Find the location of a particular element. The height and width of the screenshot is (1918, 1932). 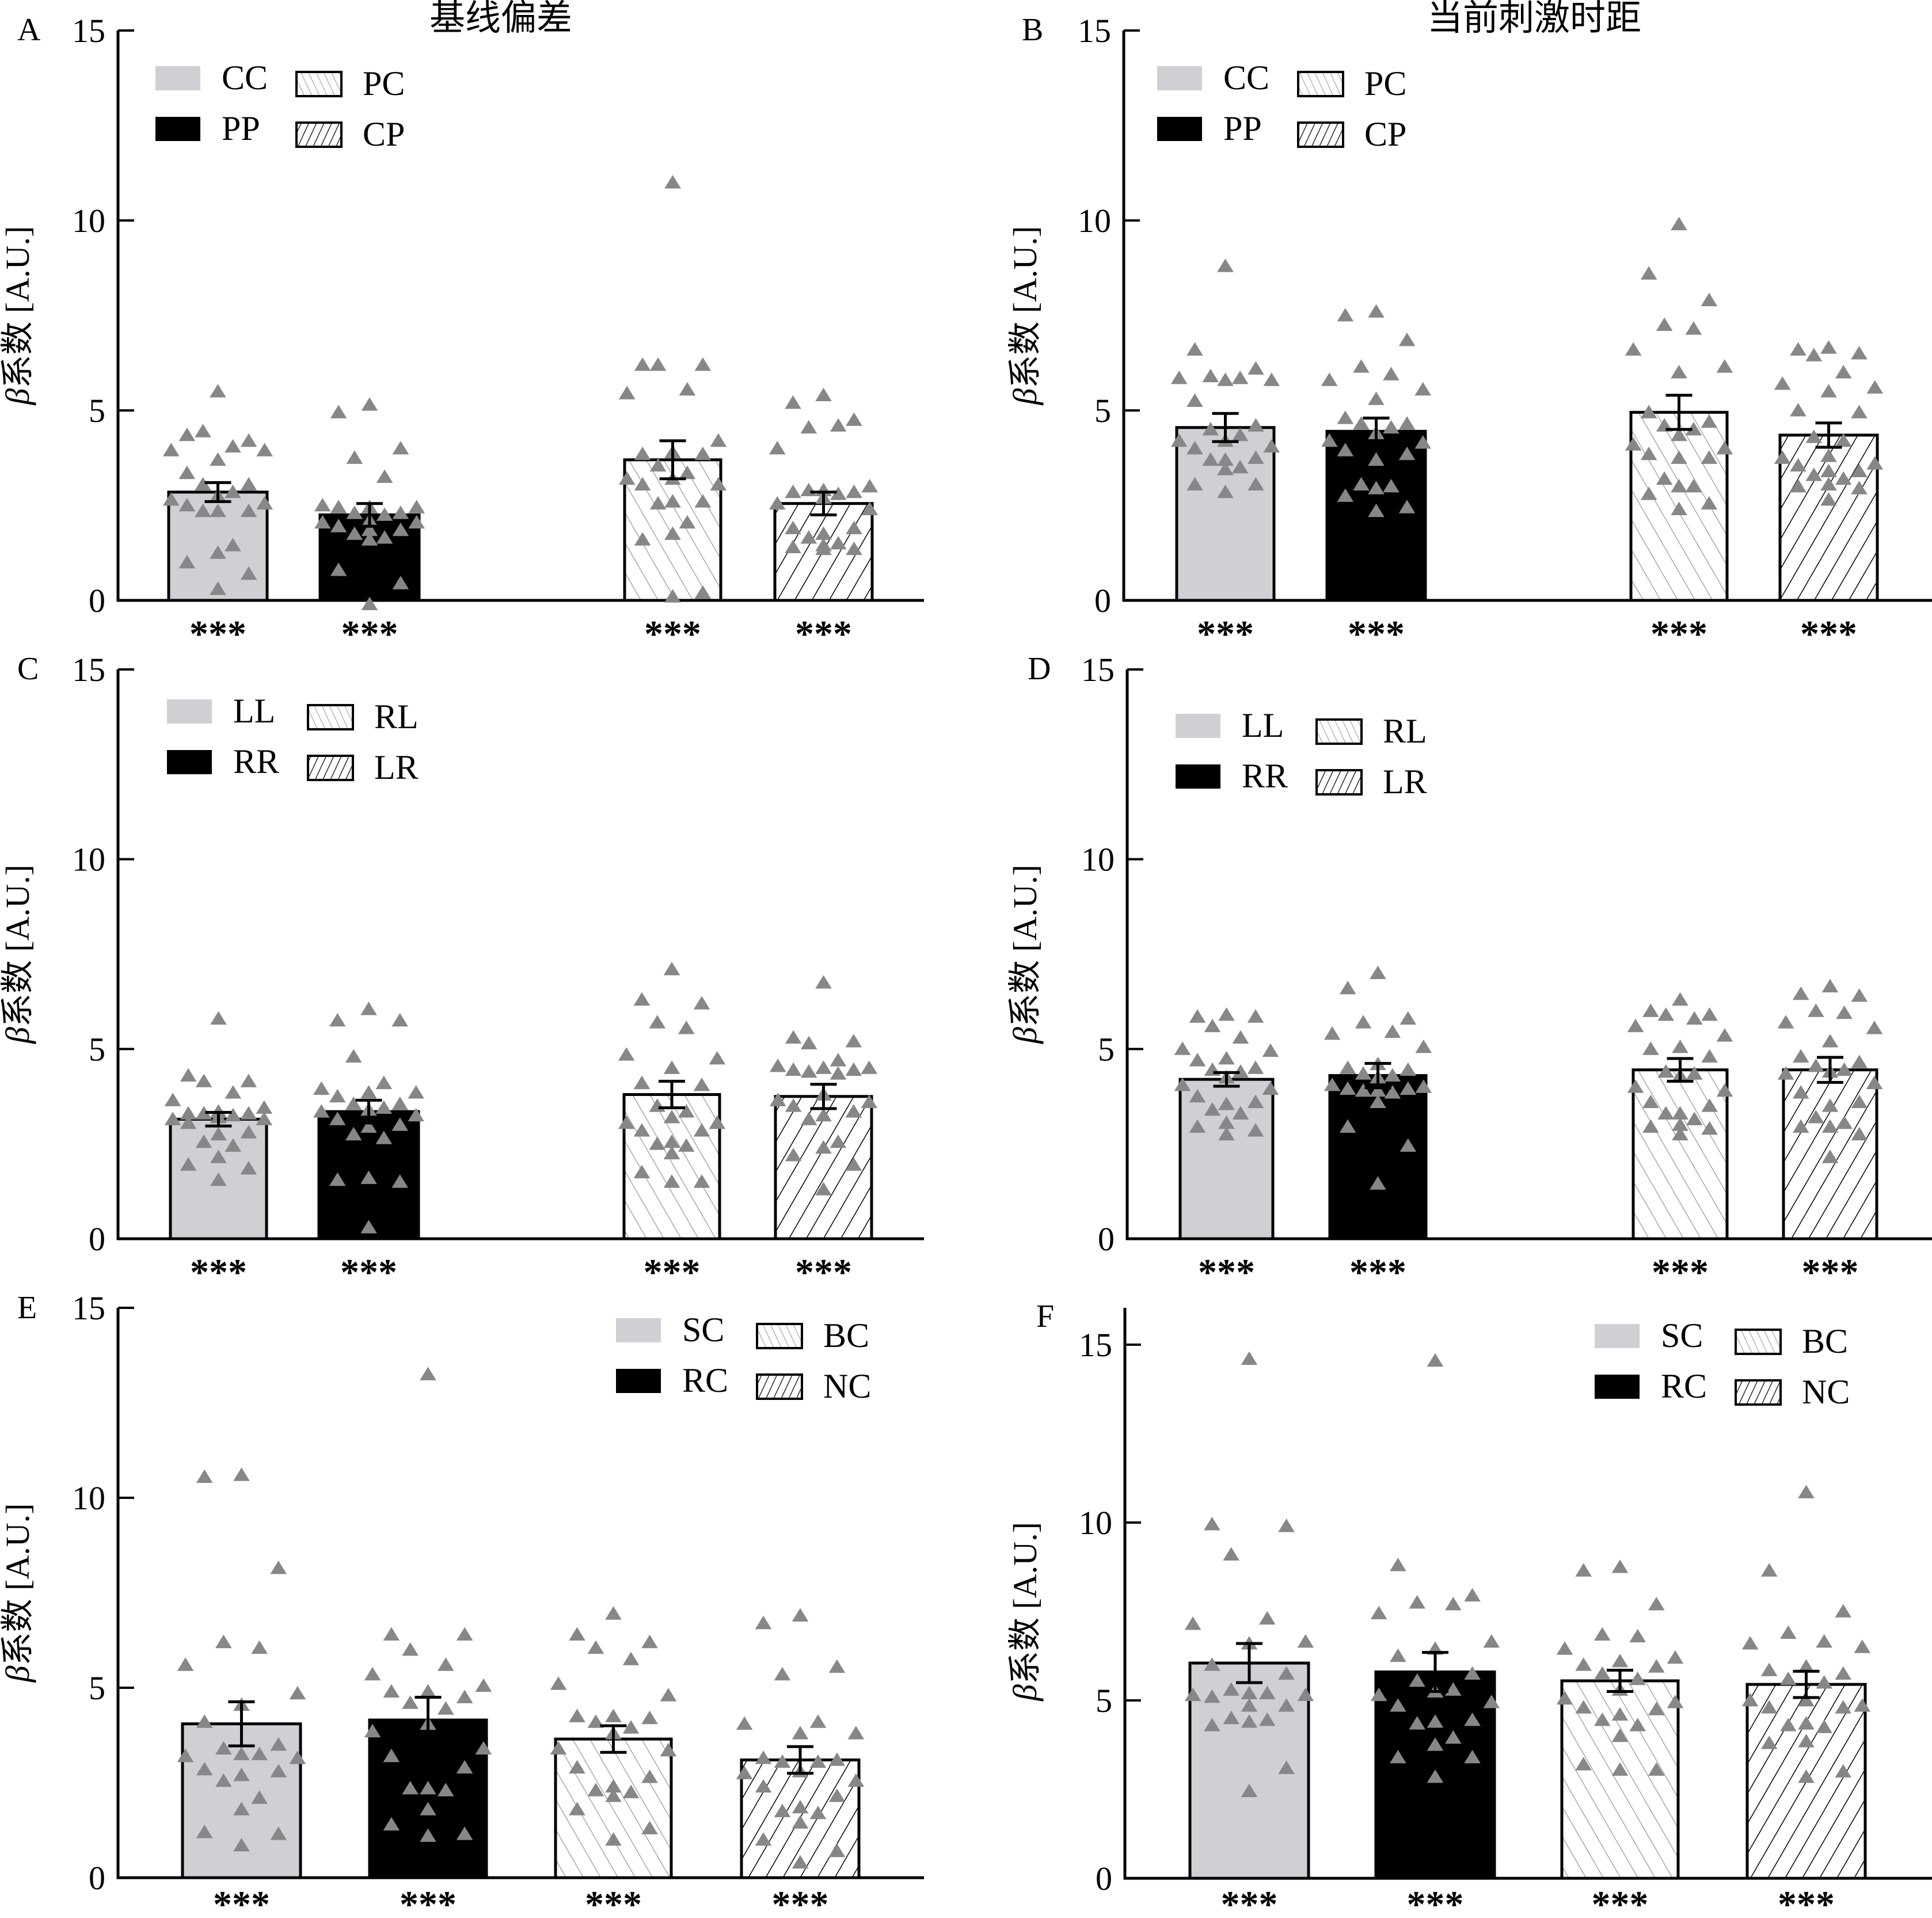

legend-item-cc: CC is located at coordinates (211, 78).